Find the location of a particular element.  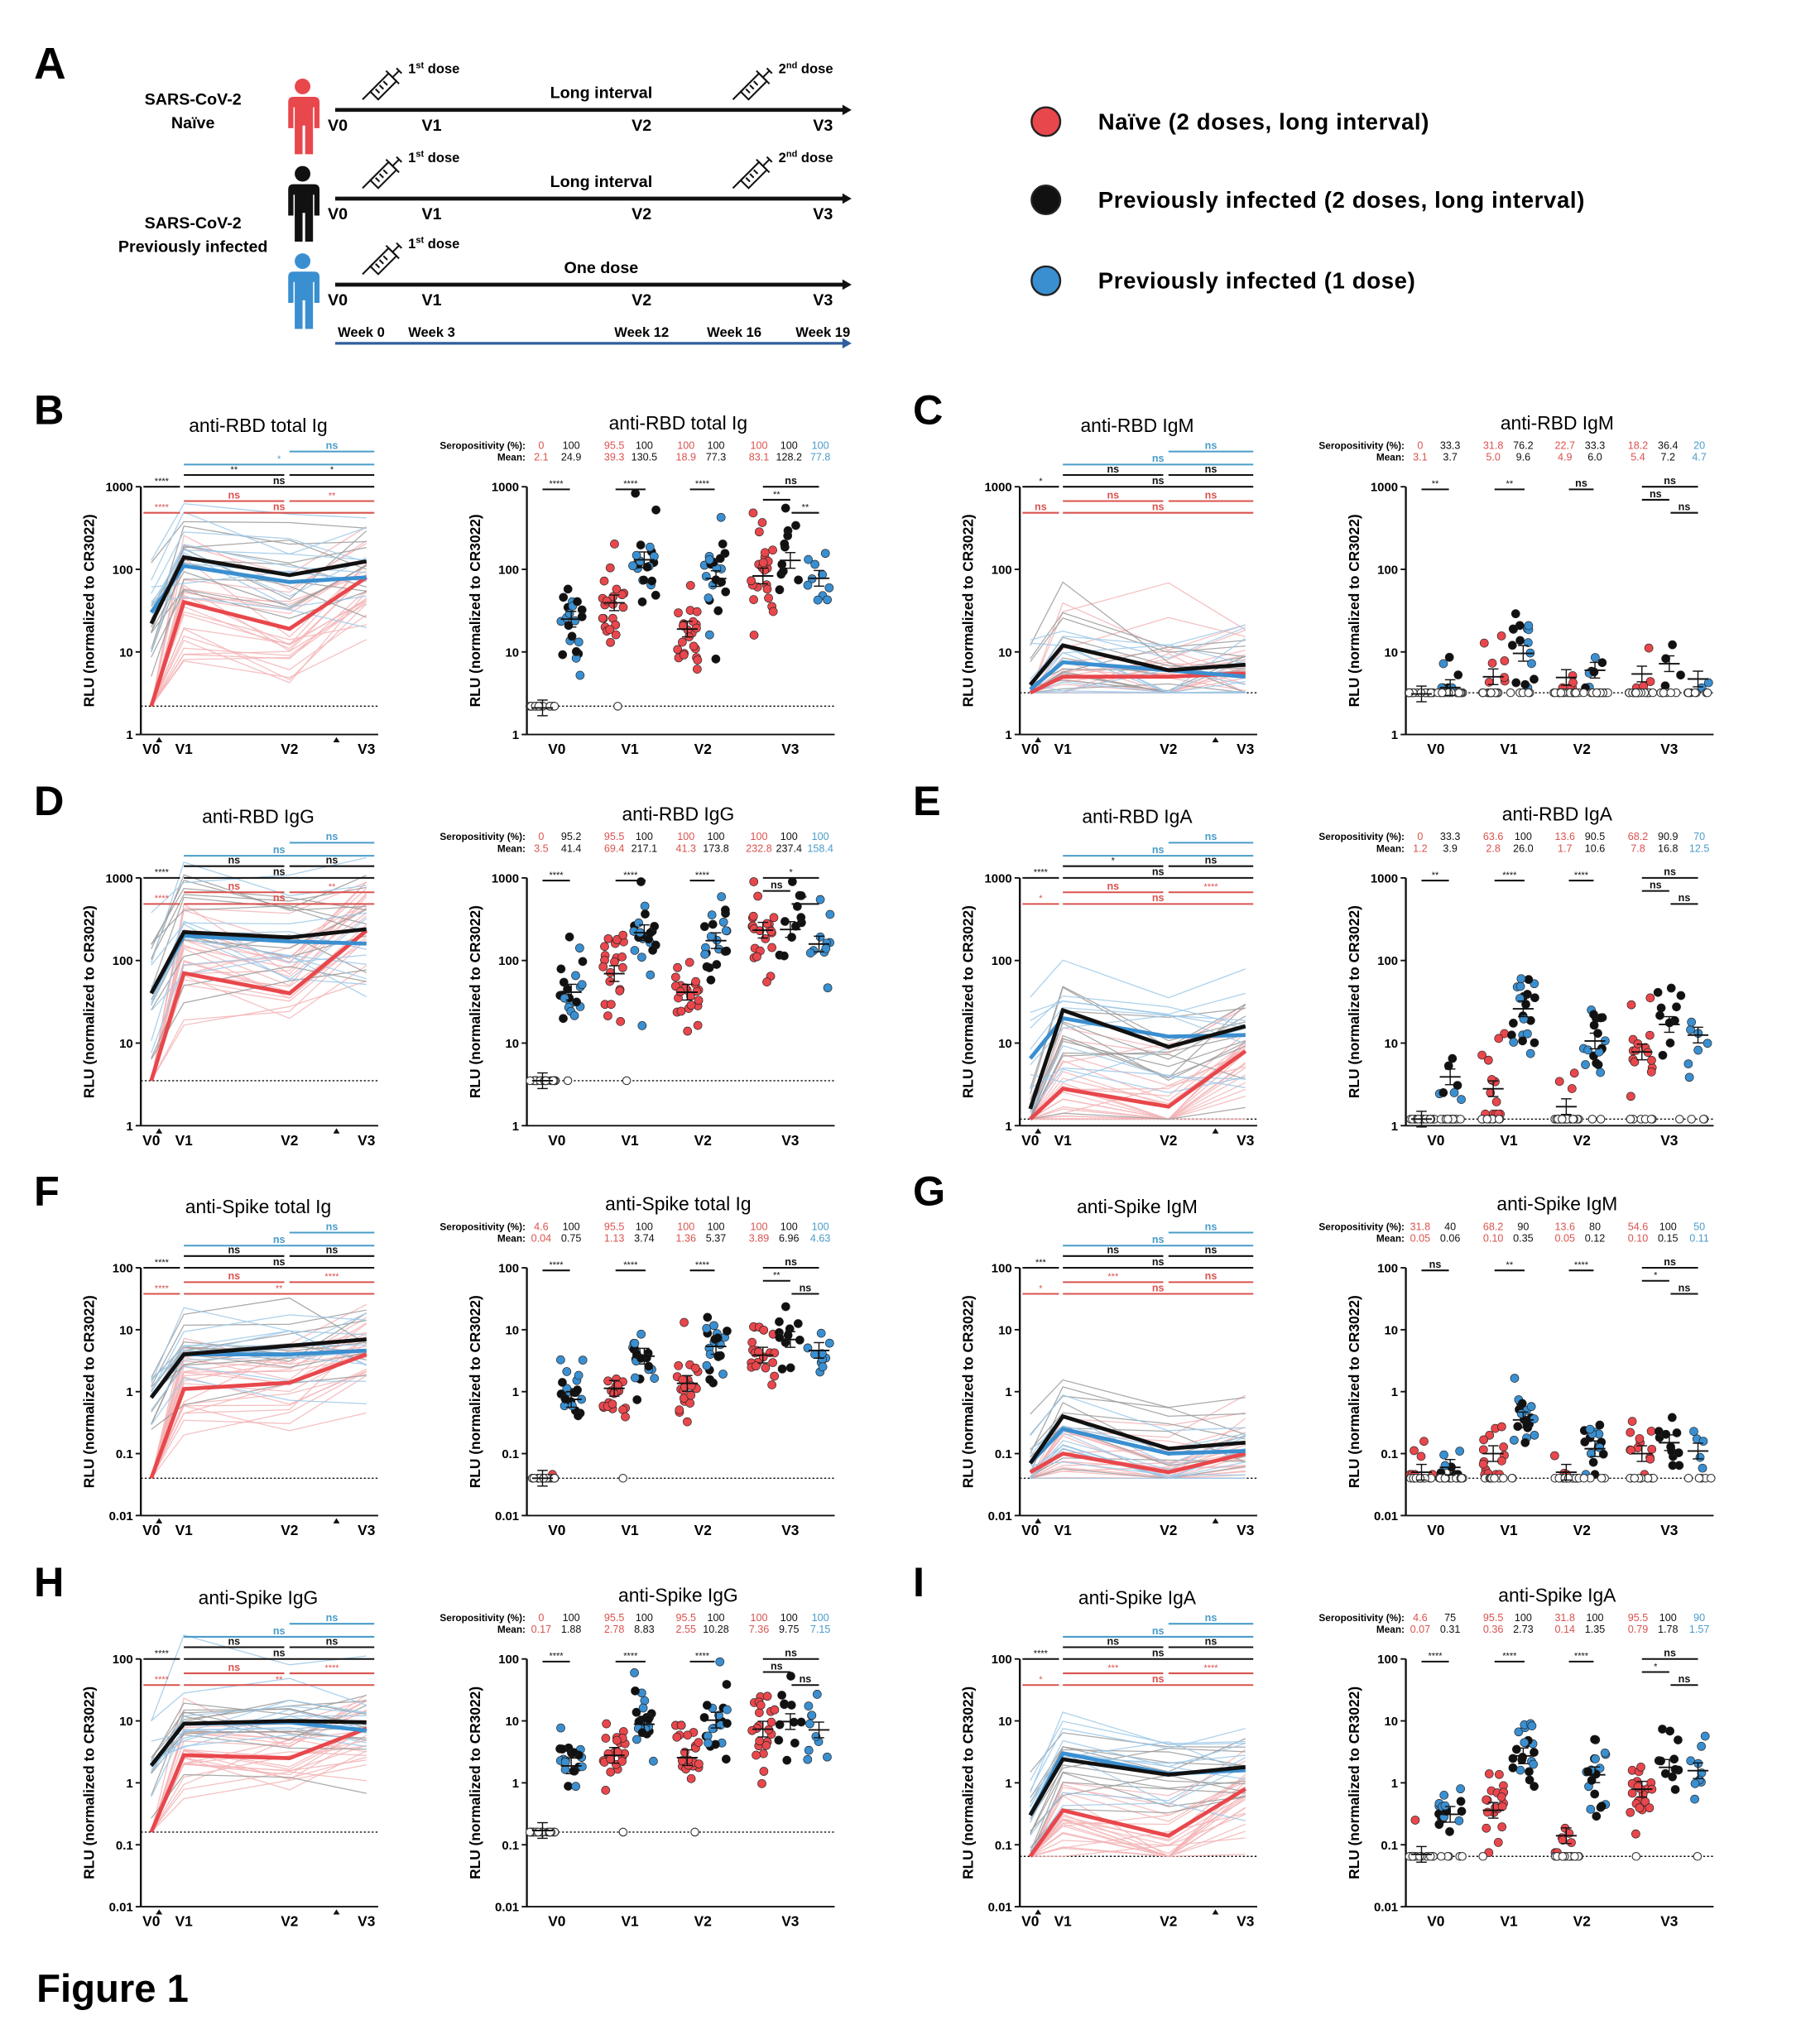

seropositivity-value: 54.6 is located at coordinates (1638, 1226).